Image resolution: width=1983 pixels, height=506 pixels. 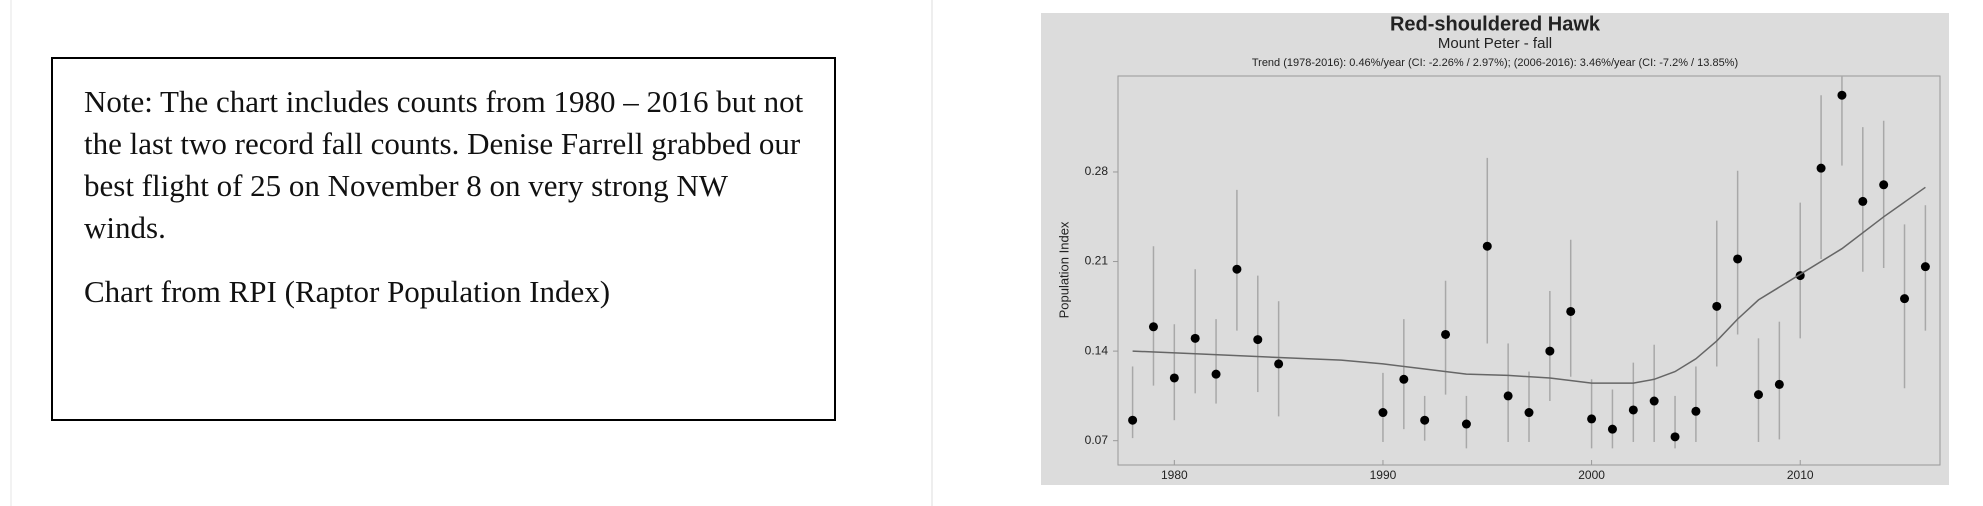 I want to click on chart-subtitle: Mount Peter - fall, so click(x=1495, y=43).